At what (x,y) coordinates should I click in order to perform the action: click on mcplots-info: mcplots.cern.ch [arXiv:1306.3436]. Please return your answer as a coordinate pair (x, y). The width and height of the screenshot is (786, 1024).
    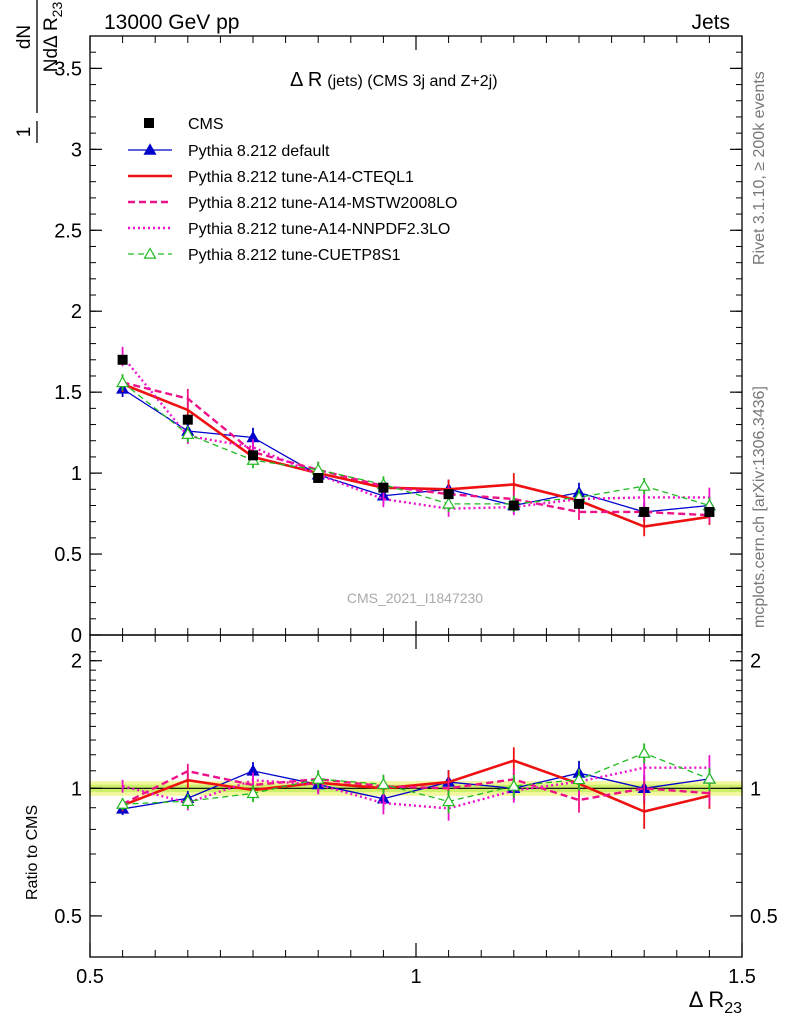
    Looking at the image, I should click on (759, 507).